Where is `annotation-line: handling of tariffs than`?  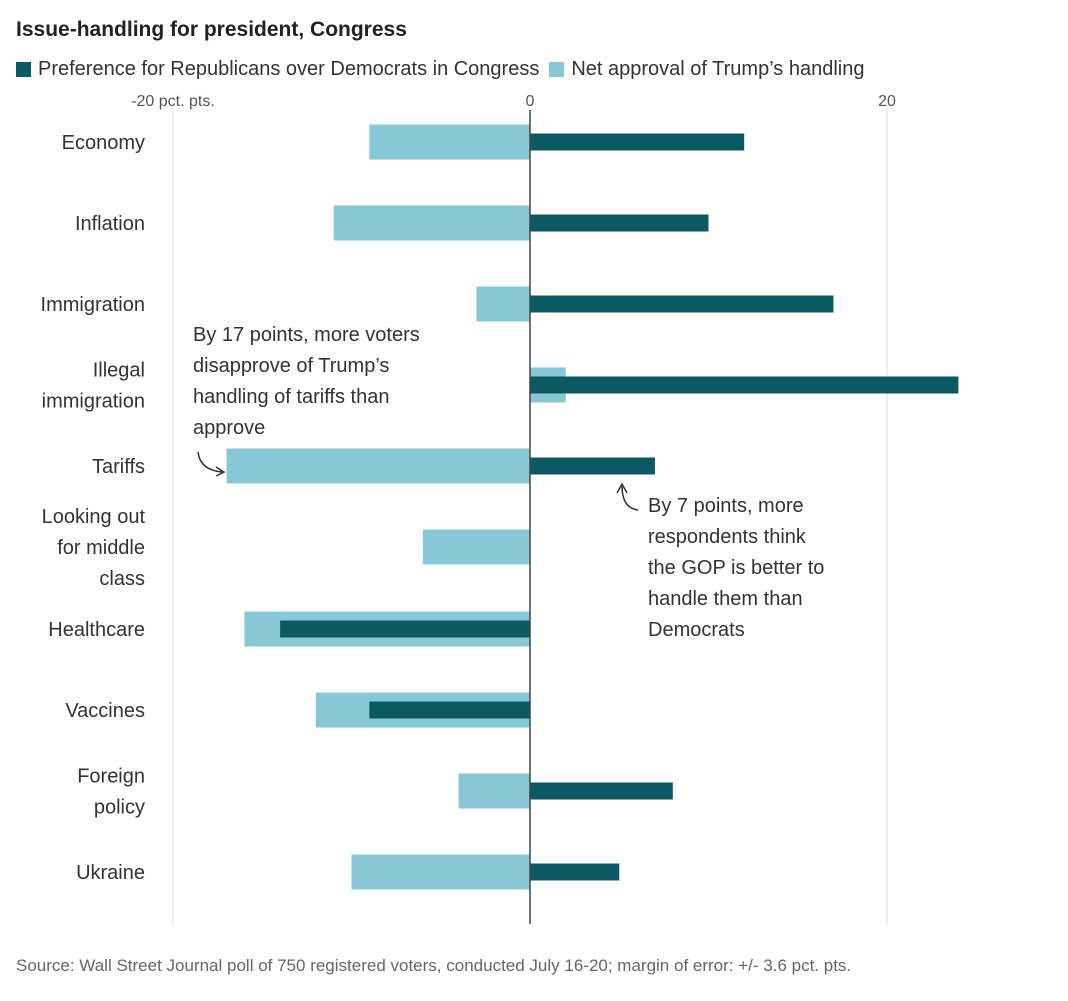
annotation-line: handling of tariffs than is located at coordinates (291, 397).